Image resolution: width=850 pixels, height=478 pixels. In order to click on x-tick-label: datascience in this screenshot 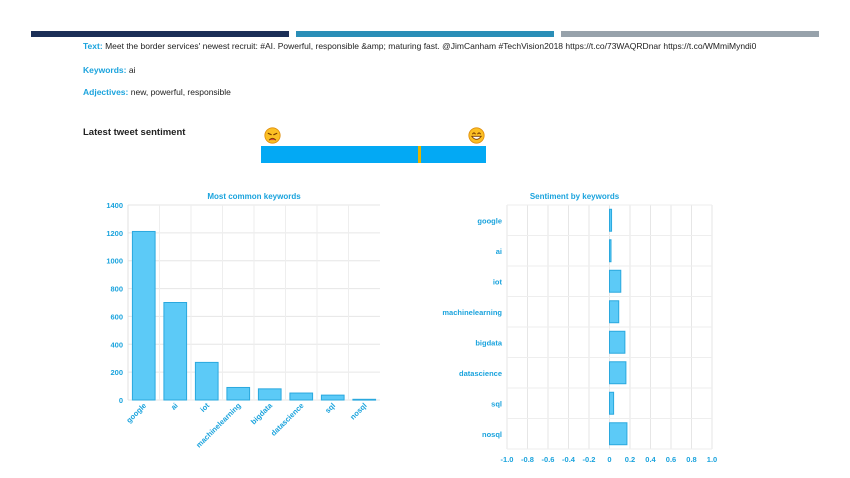, I will do `click(287, 419)`.